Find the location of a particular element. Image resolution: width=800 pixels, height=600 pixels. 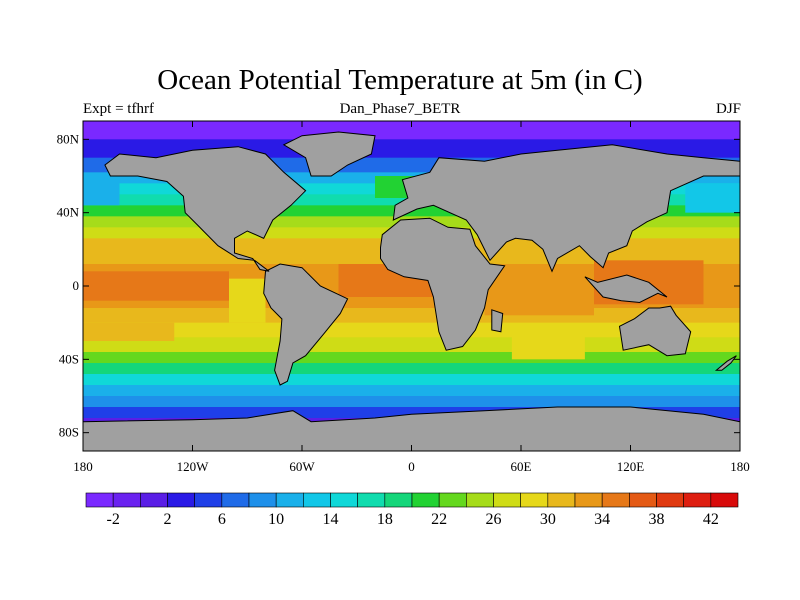

y-tick-label: 0 is located at coordinates (76, 285).